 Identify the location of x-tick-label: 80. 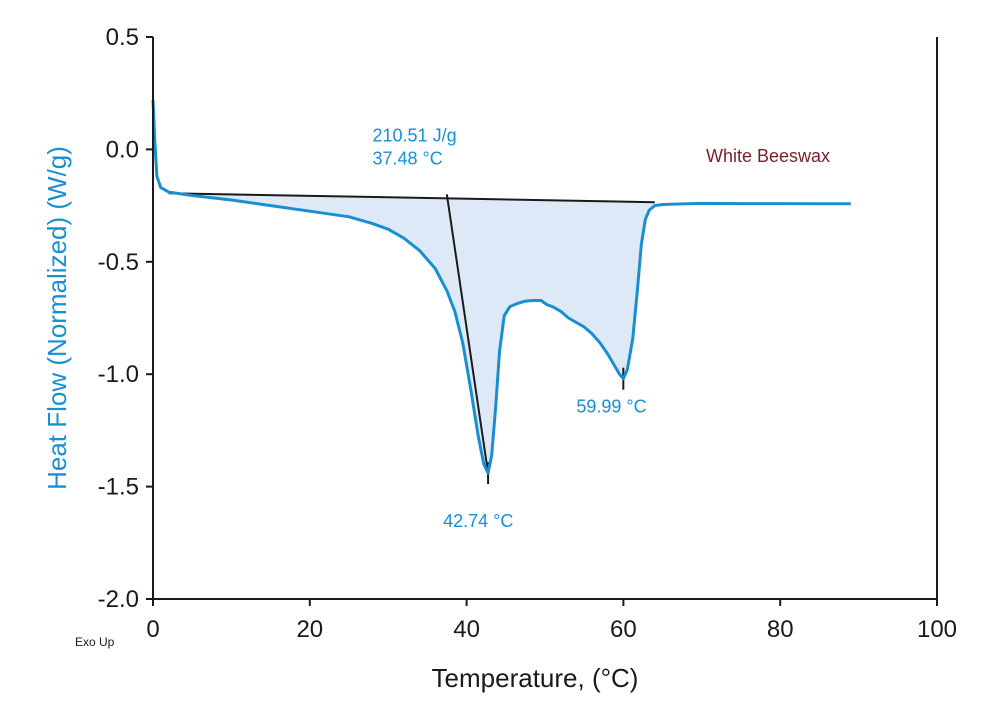
(780, 629).